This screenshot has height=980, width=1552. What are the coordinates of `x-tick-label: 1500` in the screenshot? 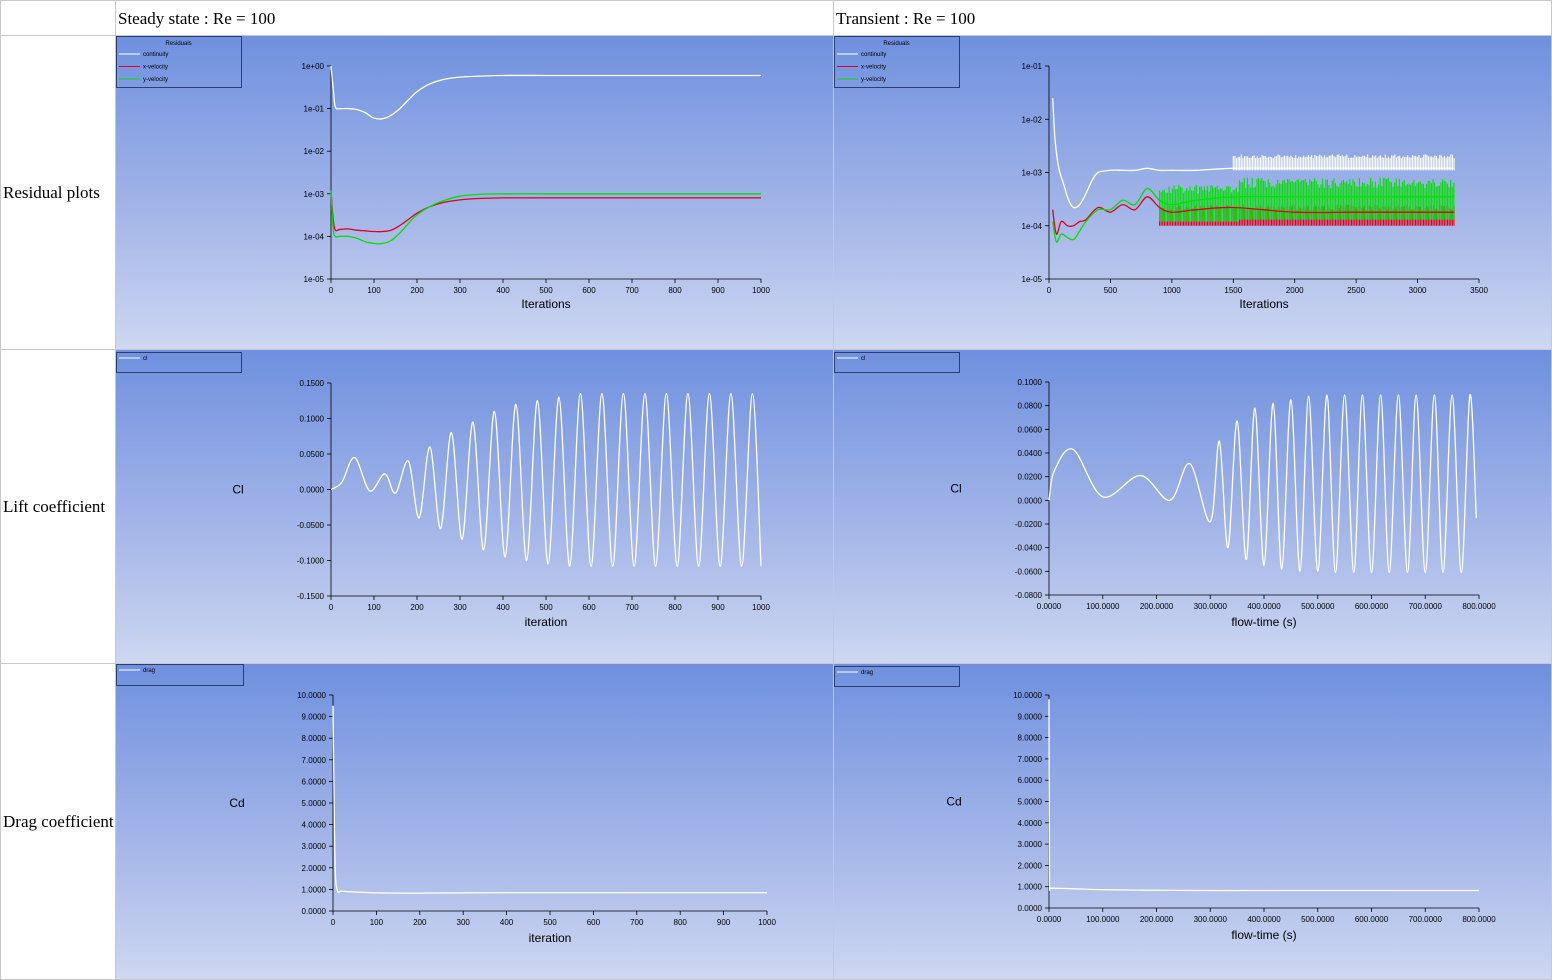 It's located at (1233, 290).